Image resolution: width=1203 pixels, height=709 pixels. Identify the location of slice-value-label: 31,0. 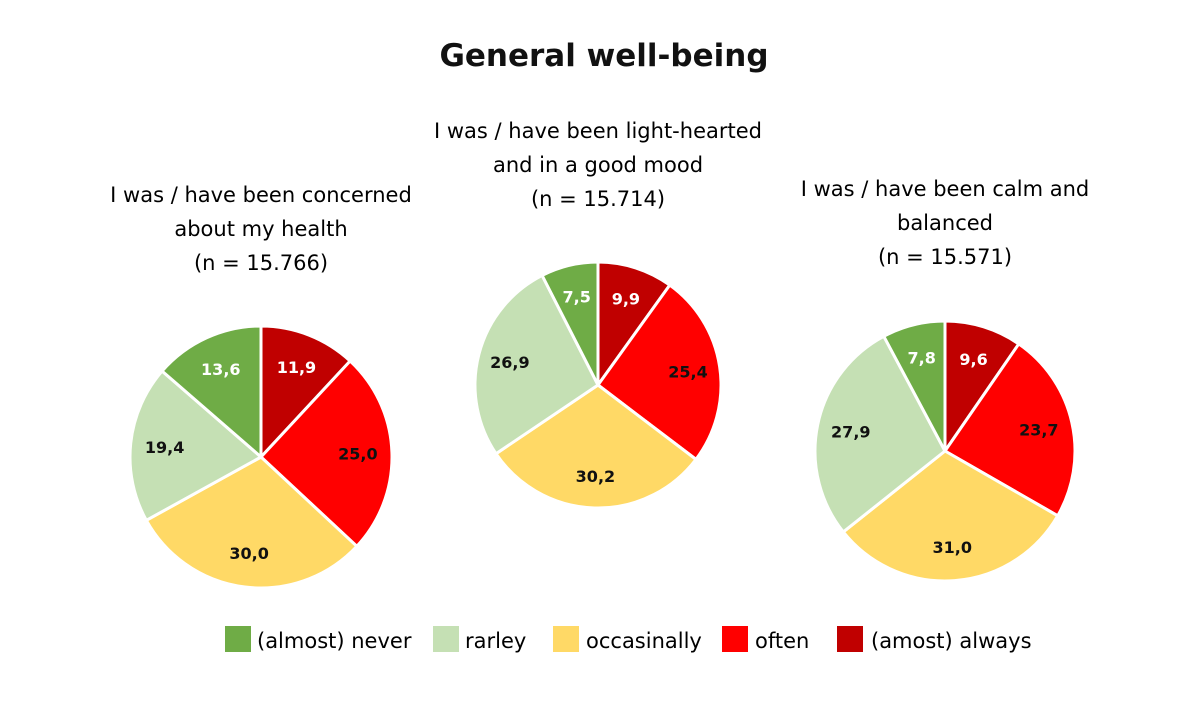
(952, 547).